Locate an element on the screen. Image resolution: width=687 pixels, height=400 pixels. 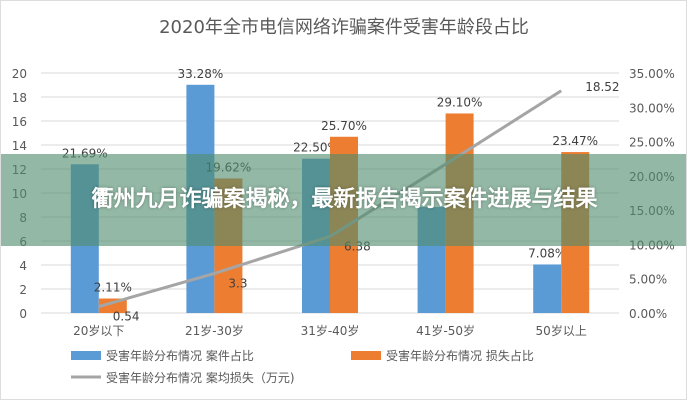
left-tick-label: 4 is located at coordinates (23, 266).